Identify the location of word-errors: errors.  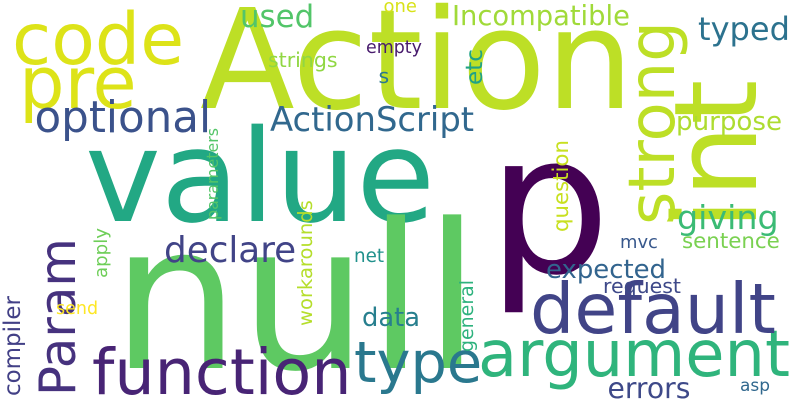
(649, 386).